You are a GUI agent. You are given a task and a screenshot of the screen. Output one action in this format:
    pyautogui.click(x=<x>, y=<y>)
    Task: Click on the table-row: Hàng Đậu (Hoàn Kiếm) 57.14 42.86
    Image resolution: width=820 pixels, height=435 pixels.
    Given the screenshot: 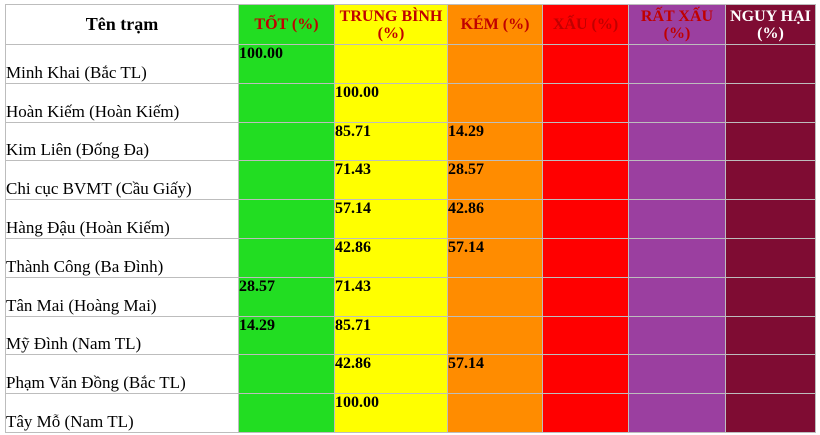 What is the action you would take?
    pyautogui.click(x=410, y=219)
    